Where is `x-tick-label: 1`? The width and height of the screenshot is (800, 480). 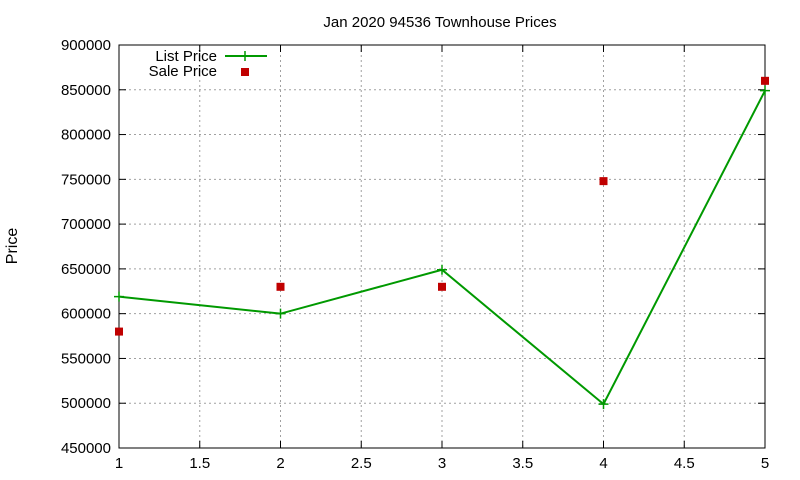 x-tick-label: 1 is located at coordinates (119, 463).